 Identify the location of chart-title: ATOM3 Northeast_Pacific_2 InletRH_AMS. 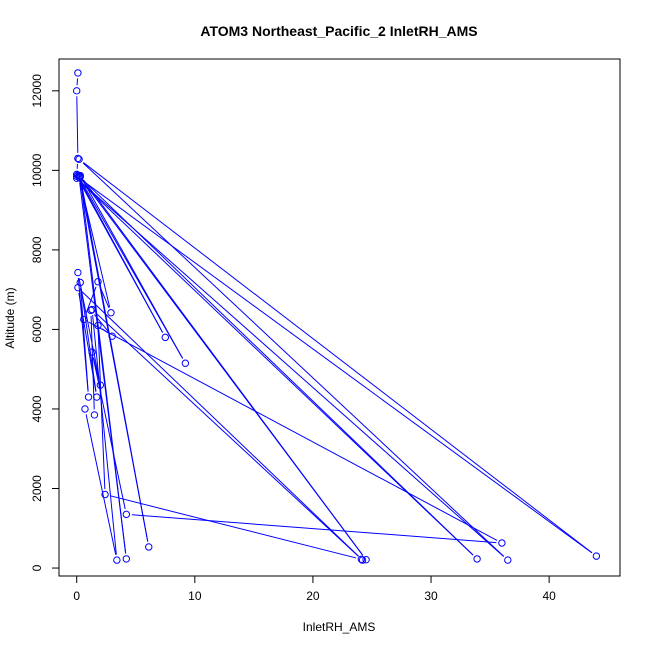
(338, 31).